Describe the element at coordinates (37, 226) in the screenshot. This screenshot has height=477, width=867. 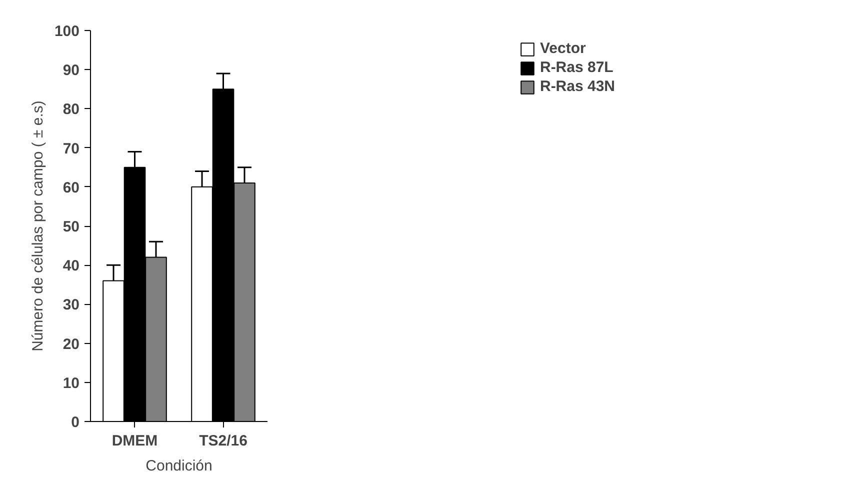
I see `y-axis-title: Número de células por campo ( ± e.s)` at that location.